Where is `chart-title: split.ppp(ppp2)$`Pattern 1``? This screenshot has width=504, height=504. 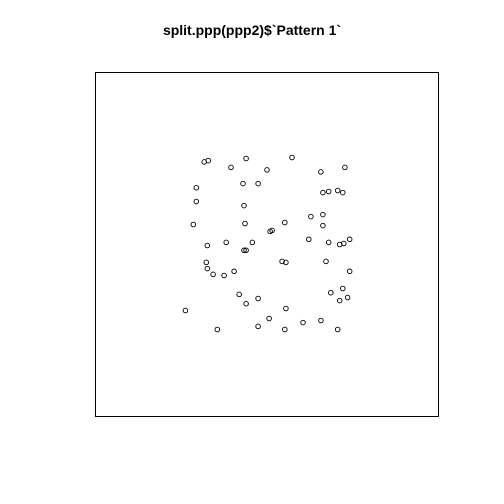 chart-title: split.ppp(ppp2)$`Pattern 1` is located at coordinates (252, 30).